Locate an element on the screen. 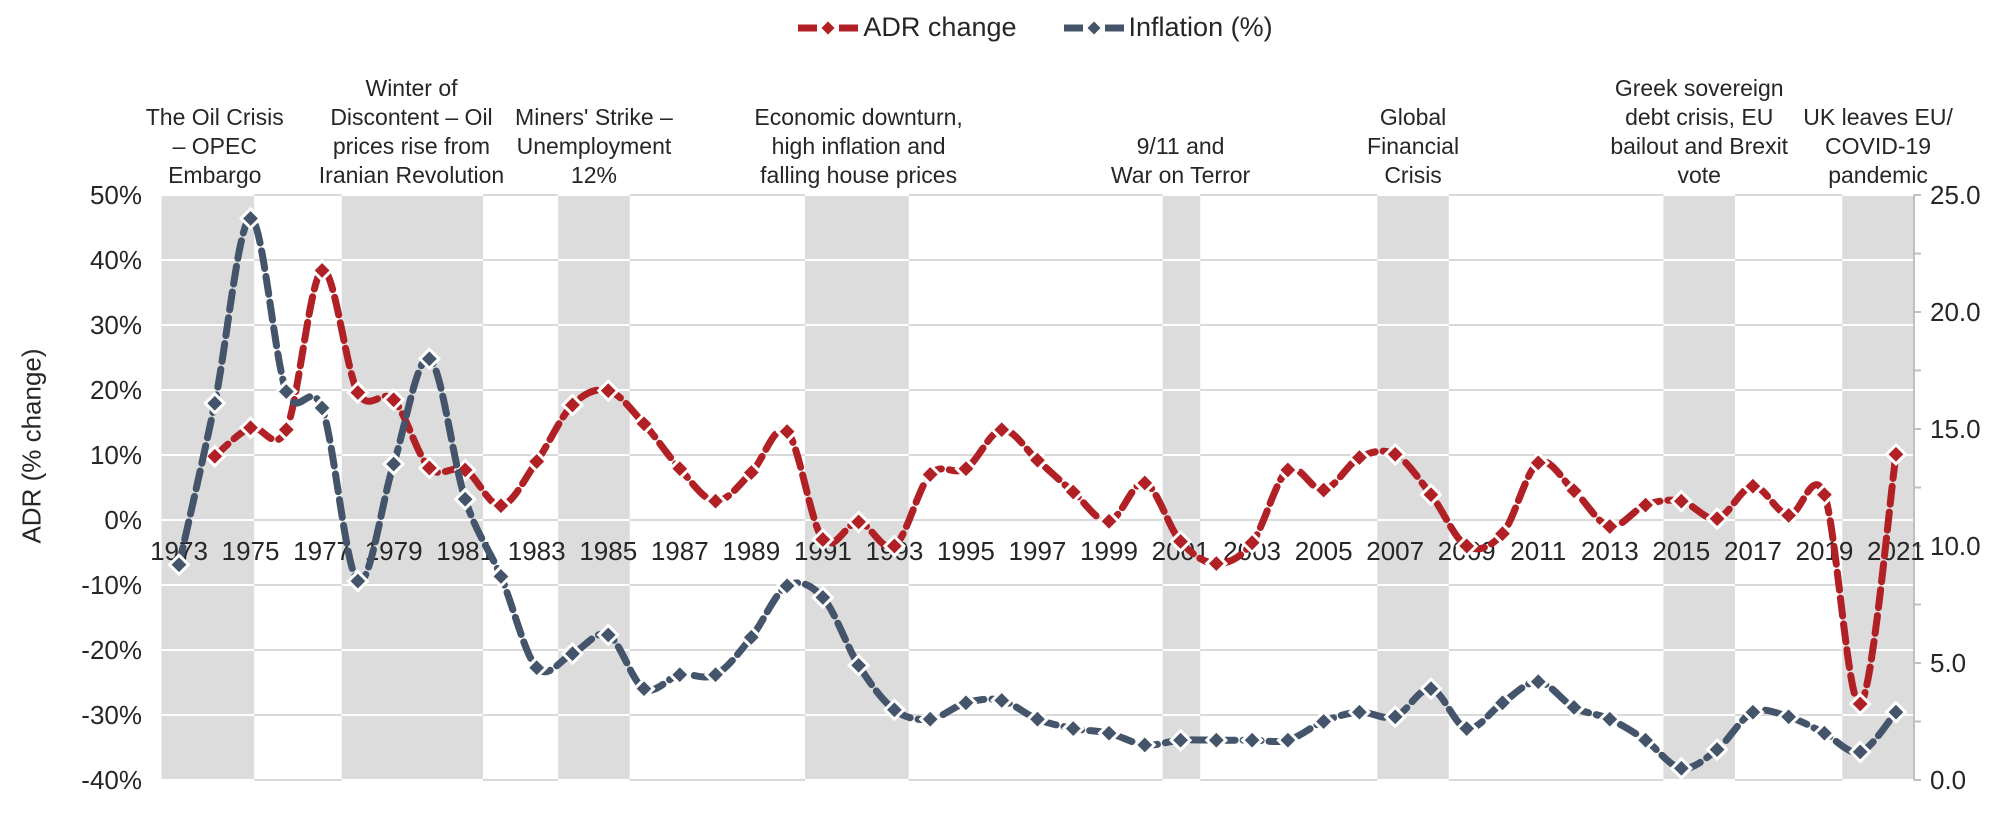 The width and height of the screenshot is (2000, 818). event-annotation: Global Financial Crisis is located at coordinates (1413, 146).